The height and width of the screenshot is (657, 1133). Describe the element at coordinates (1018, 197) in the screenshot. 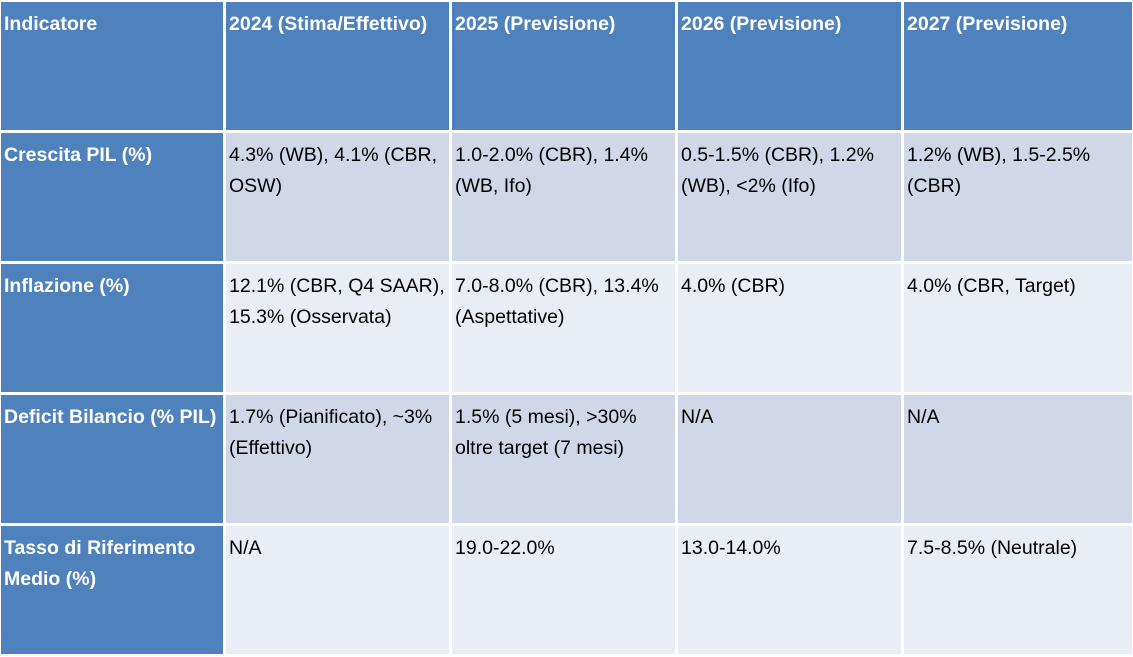

I see `table-cell: 1.2% (WB), 1.5-2.5% (CBR)` at that location.